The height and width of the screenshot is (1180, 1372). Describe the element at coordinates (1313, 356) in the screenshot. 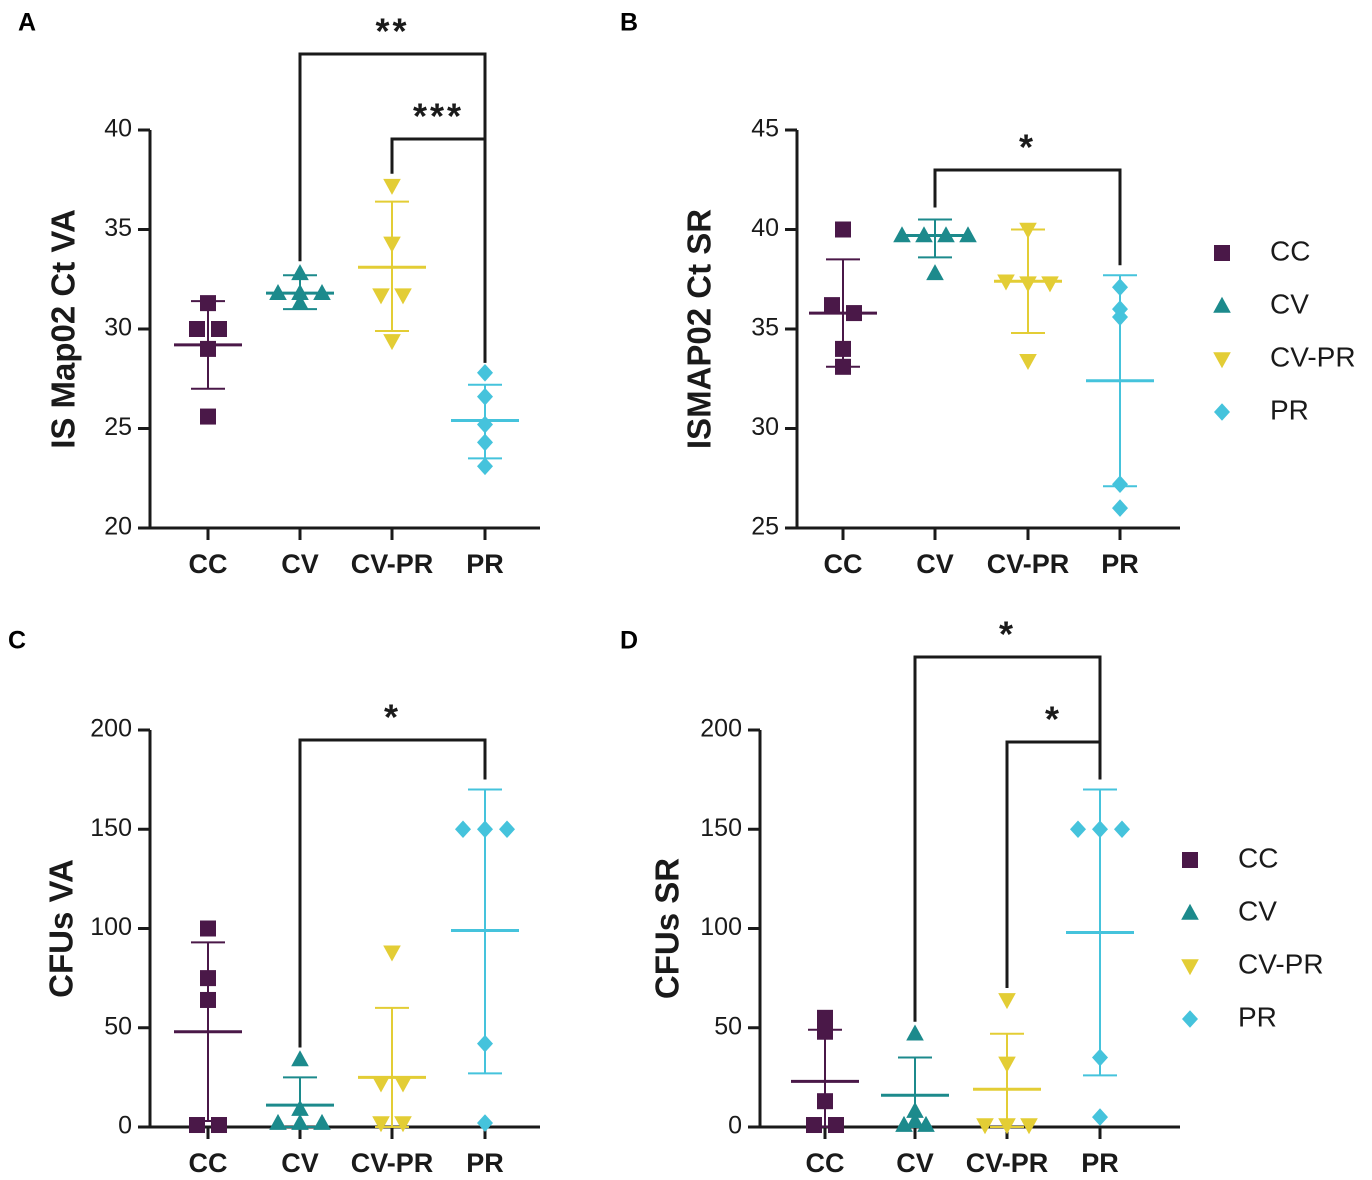

I see `legend-label: CV-PR` at that location.